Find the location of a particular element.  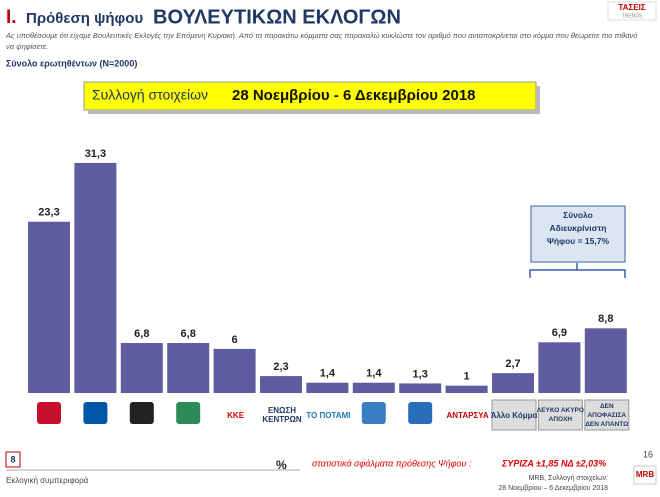

annotation-wrap: Σύνολο Αδιευκρίνιστη Ψήφου = 15,7% is located at coordinates (578, 228).